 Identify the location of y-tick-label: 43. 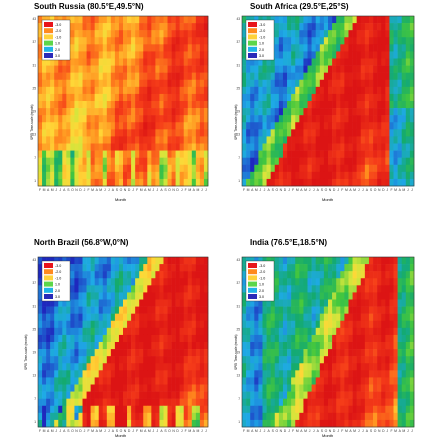
(34, 260).